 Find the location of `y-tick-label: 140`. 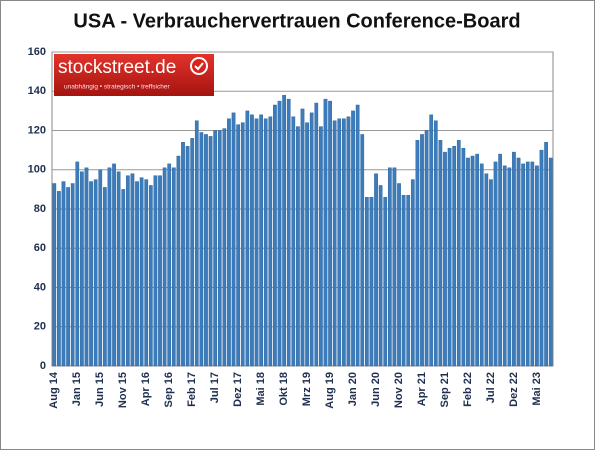

y-tick-label: 140 is located at coordinates (37, 91).